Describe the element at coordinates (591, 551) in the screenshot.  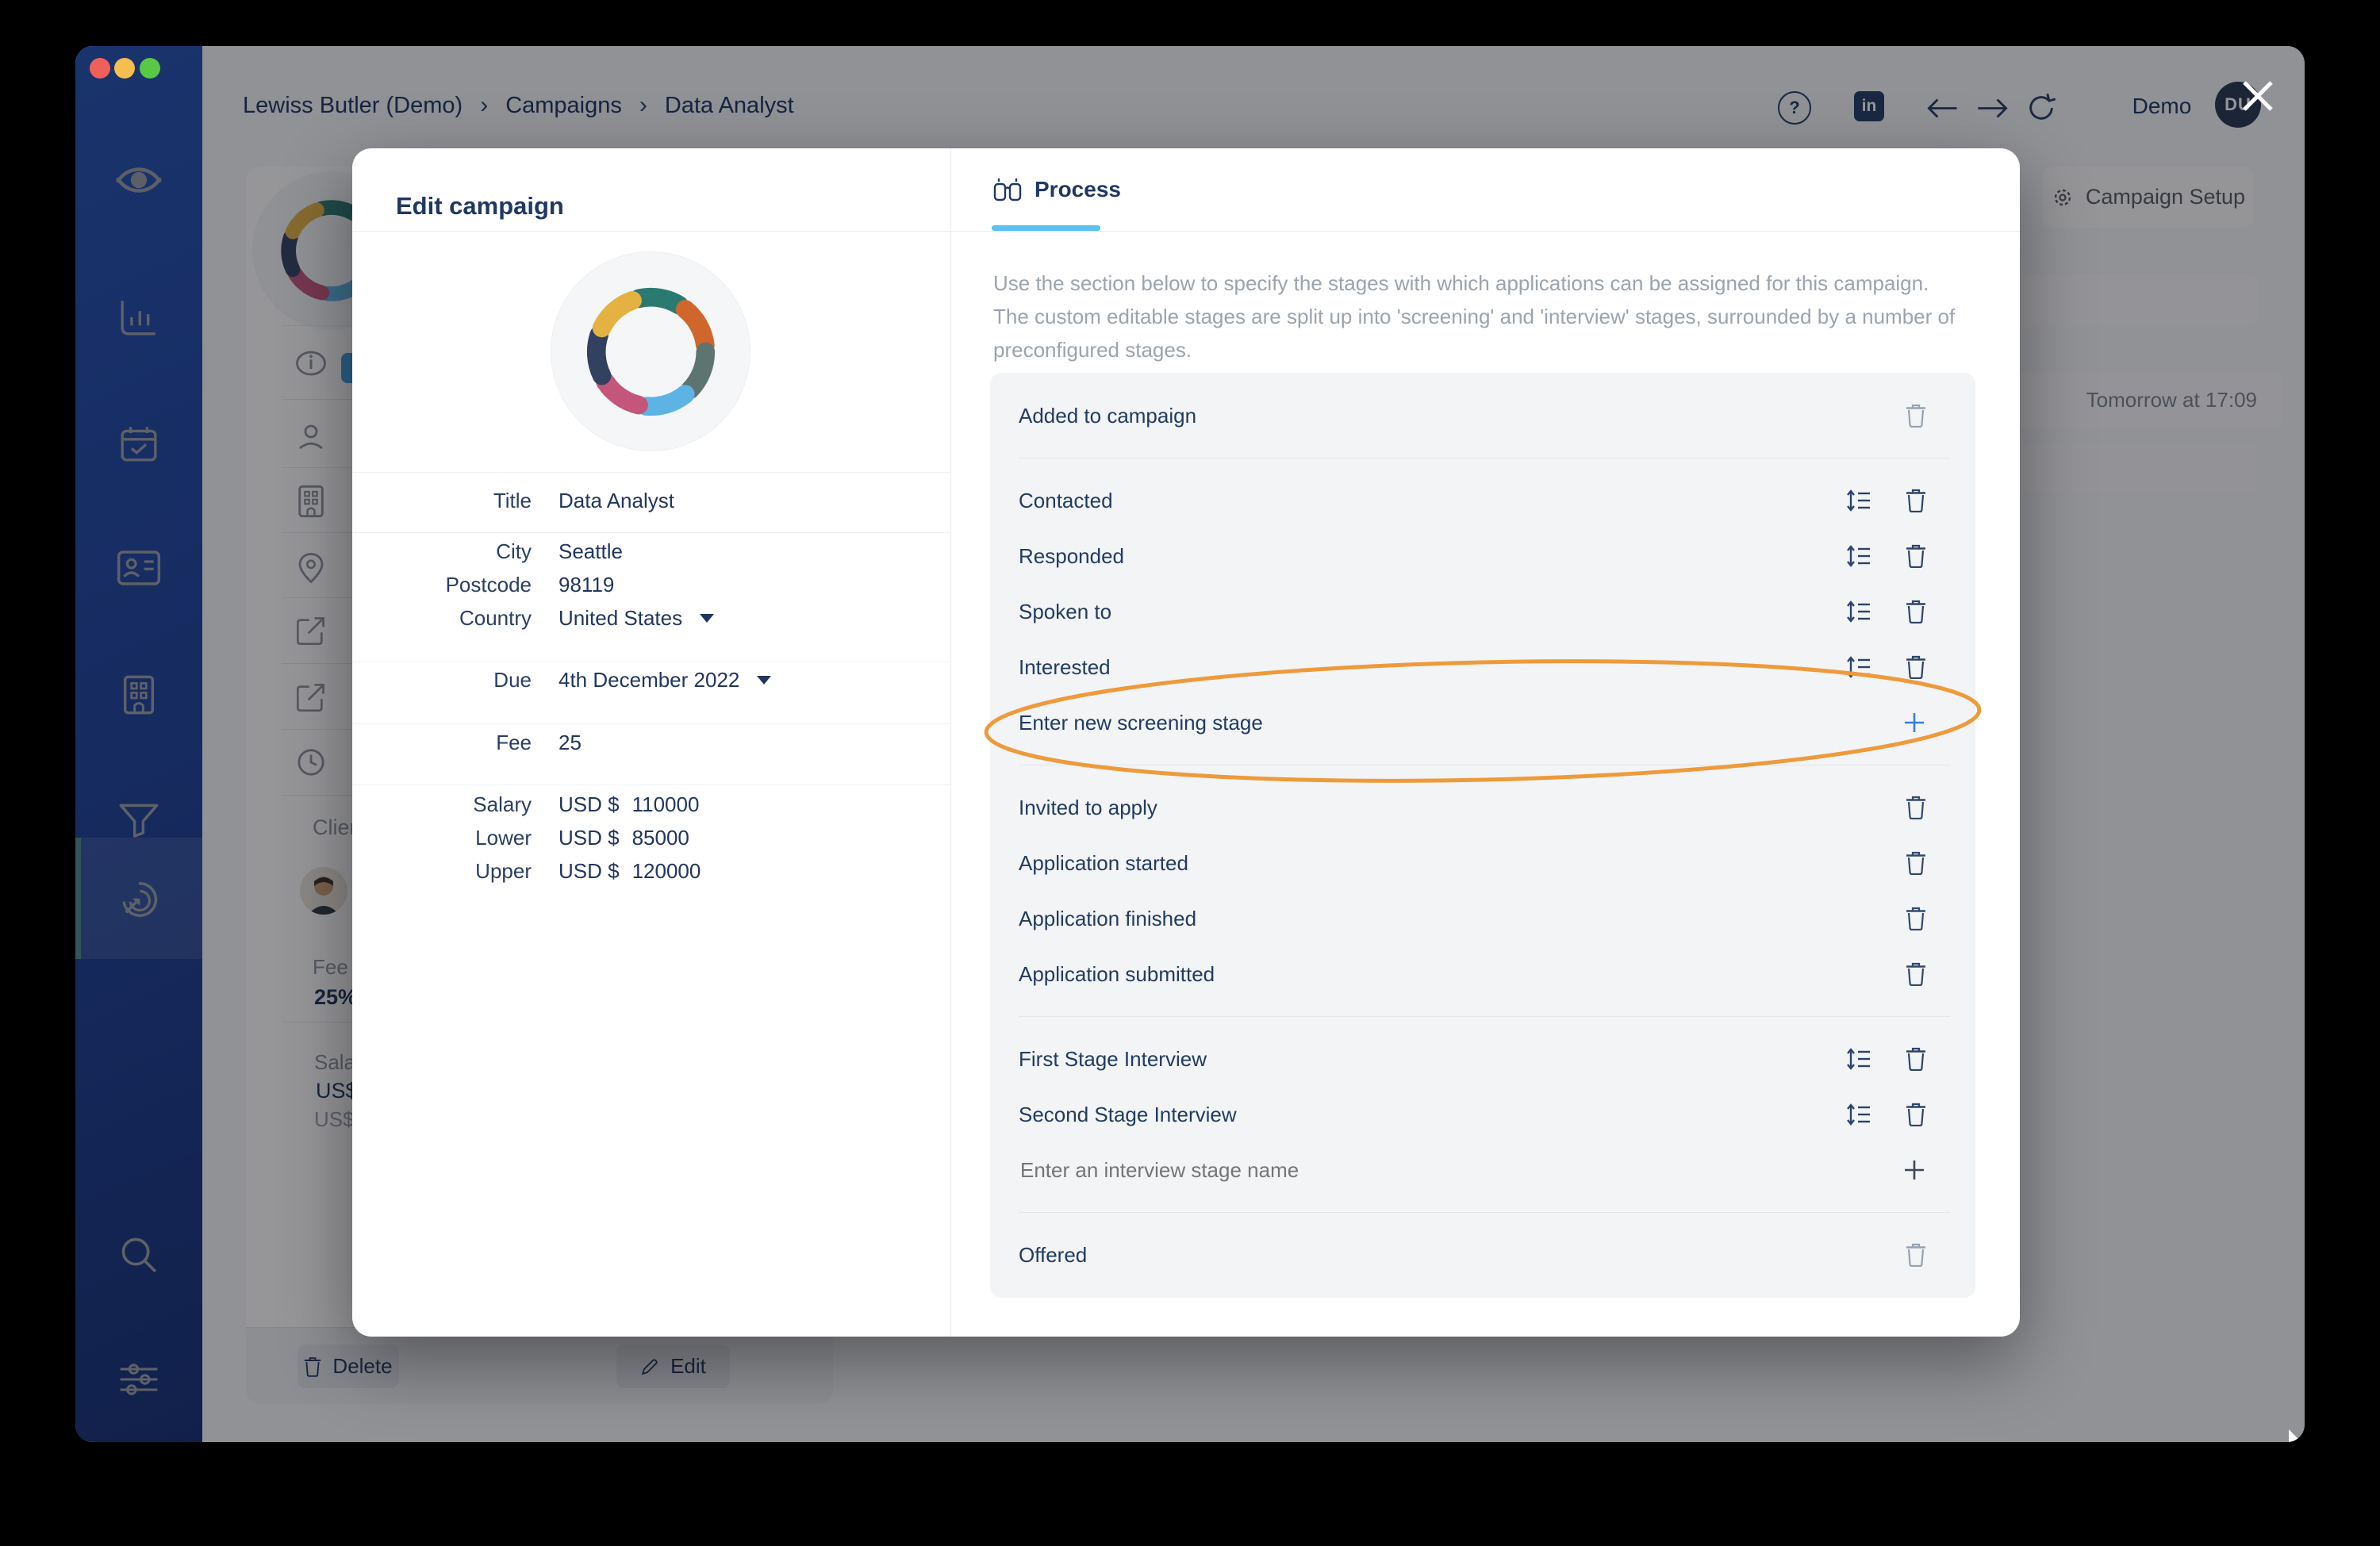
I see `field-value-city: Seattle` at that location.